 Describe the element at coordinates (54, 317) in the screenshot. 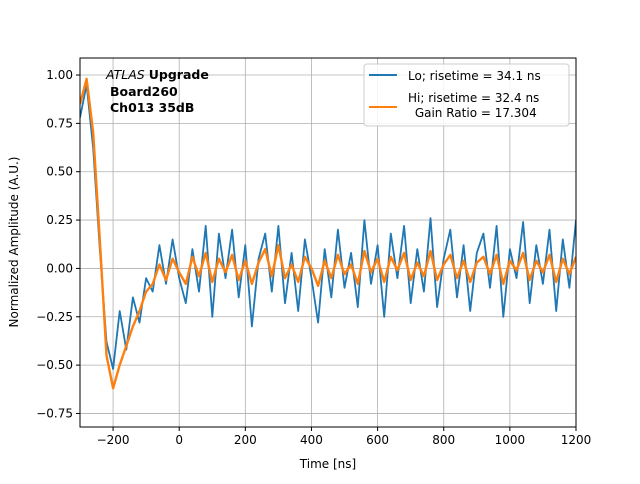

I see `y-tick-label: −0.25` at that location.